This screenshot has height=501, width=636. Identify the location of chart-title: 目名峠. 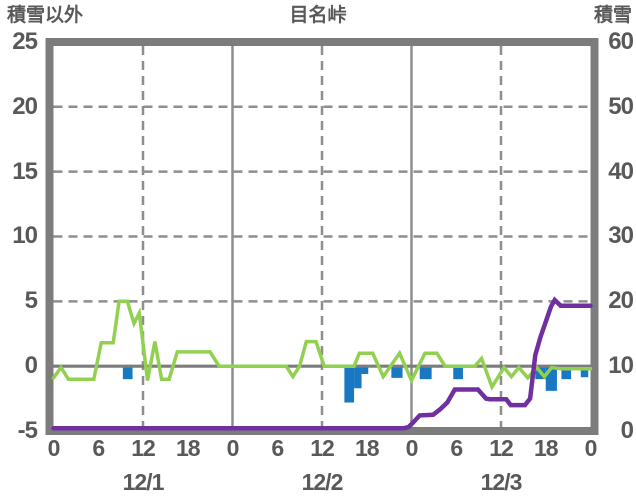
(318, 15).